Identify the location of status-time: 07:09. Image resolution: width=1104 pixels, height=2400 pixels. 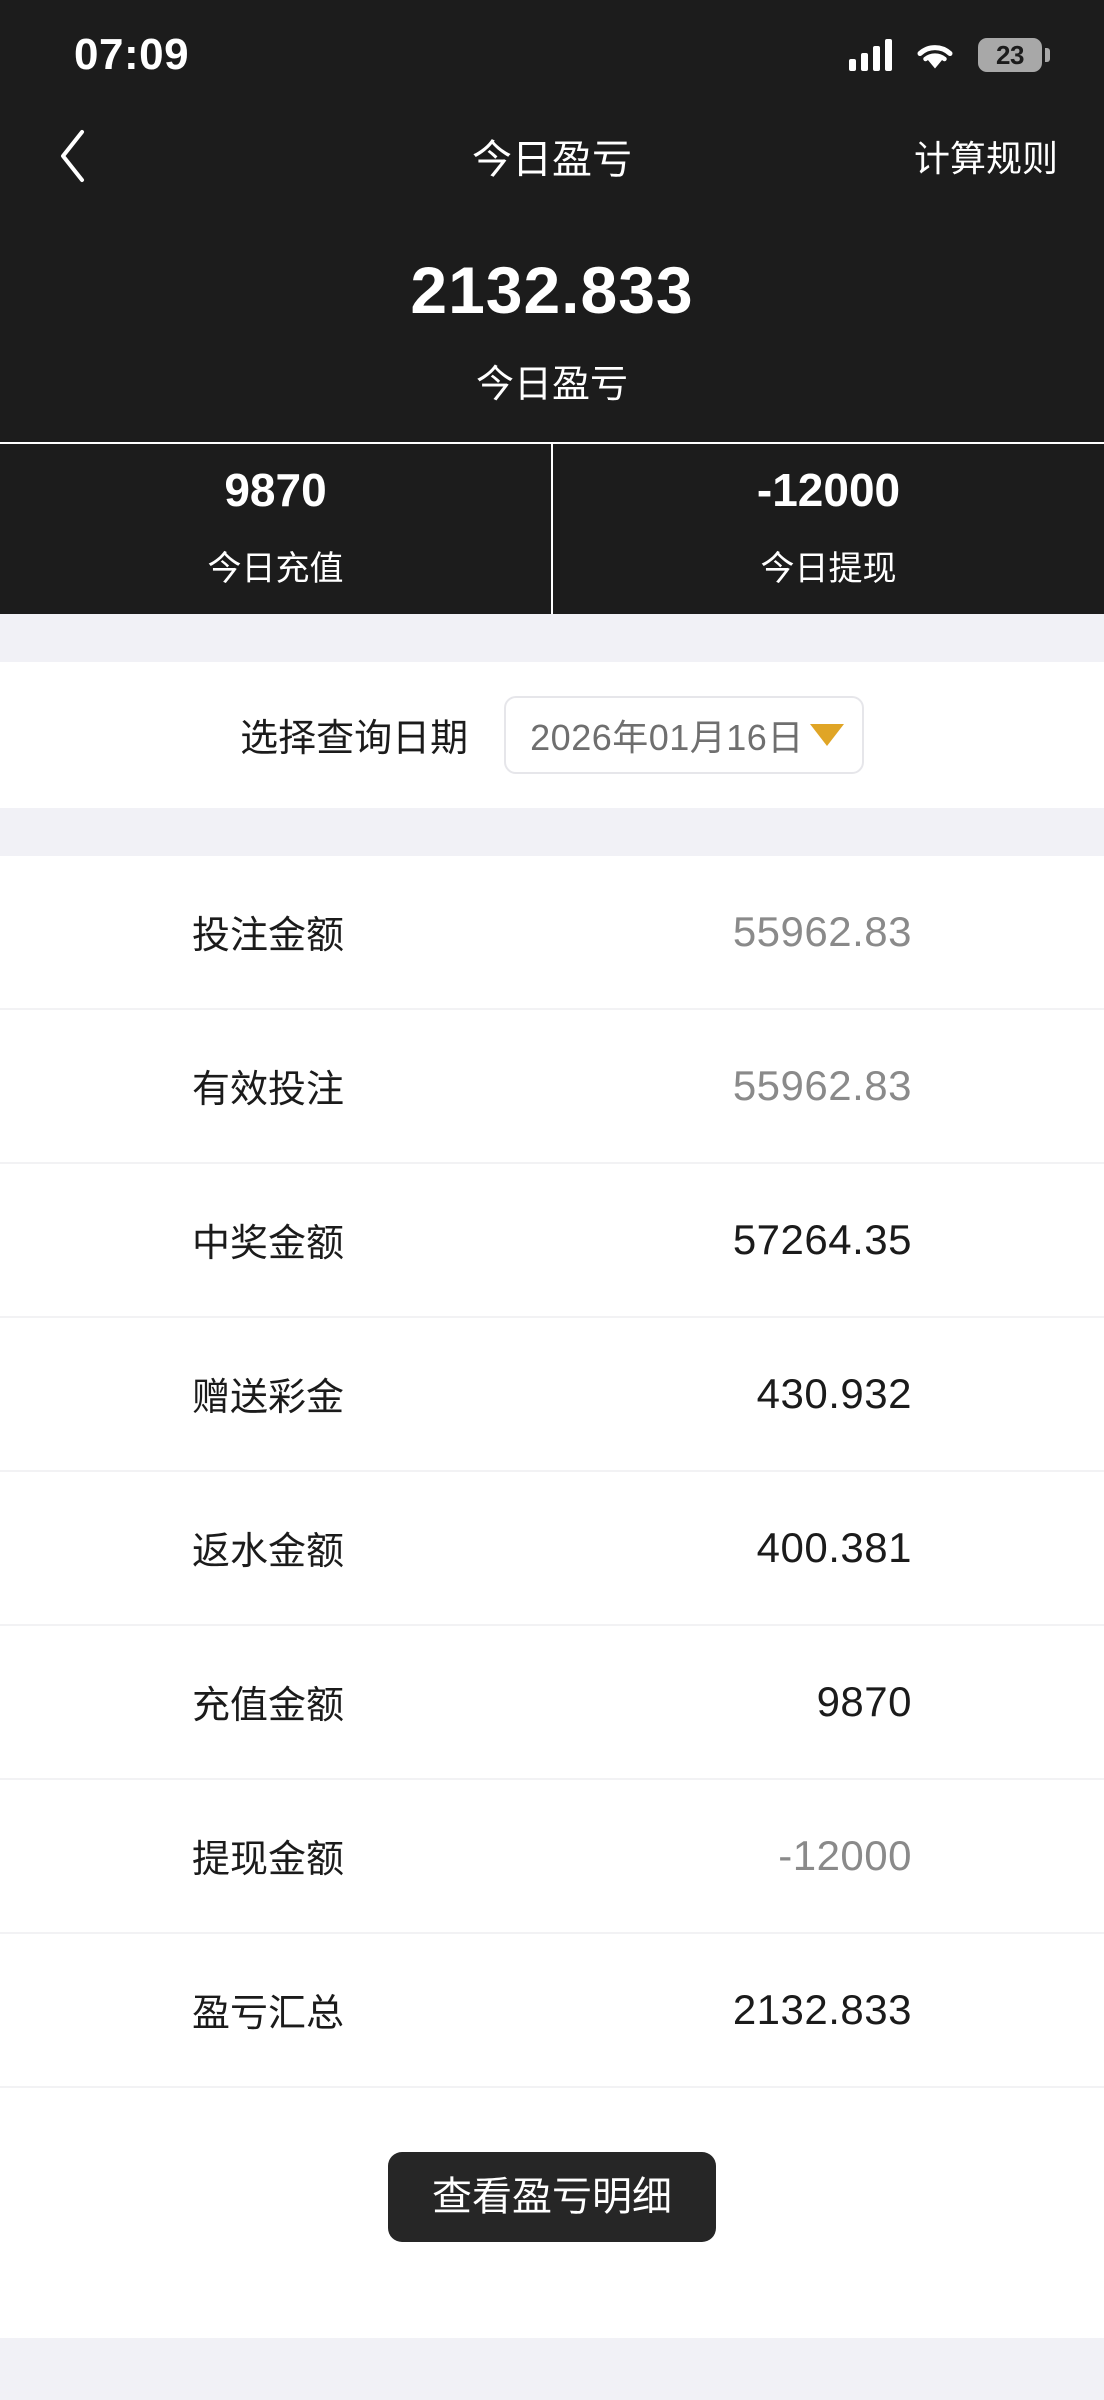
(132, 54).